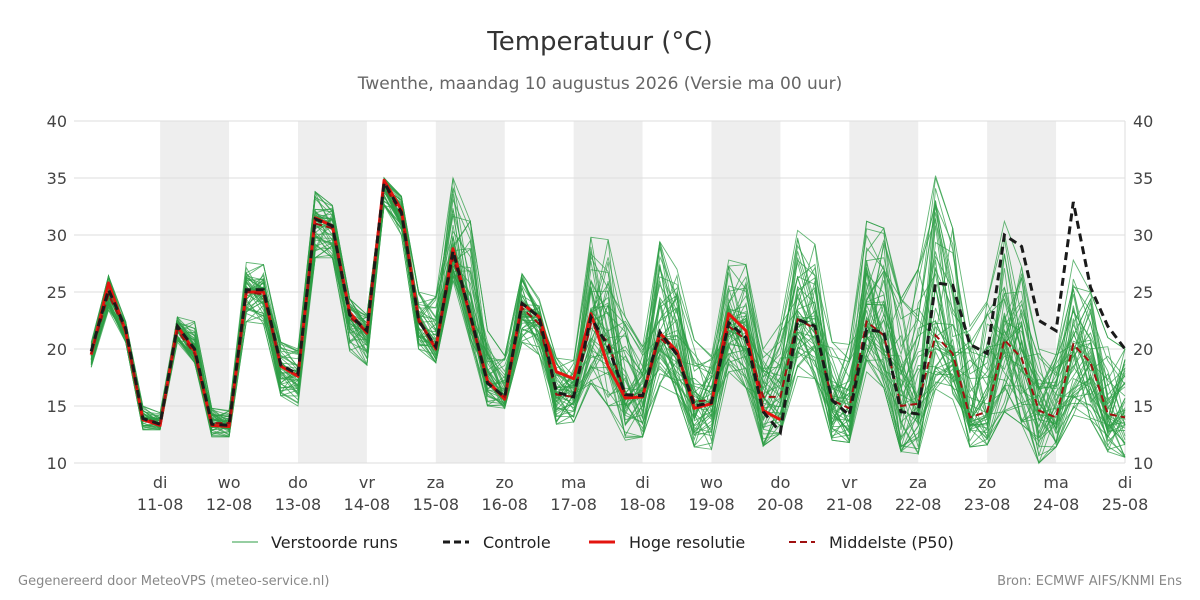 The height and width of the screenshot is (600, 1200). Describe the element at coordinates (573, 504) in the screenshot. I see `x-tick-date: 17-08` at that location.